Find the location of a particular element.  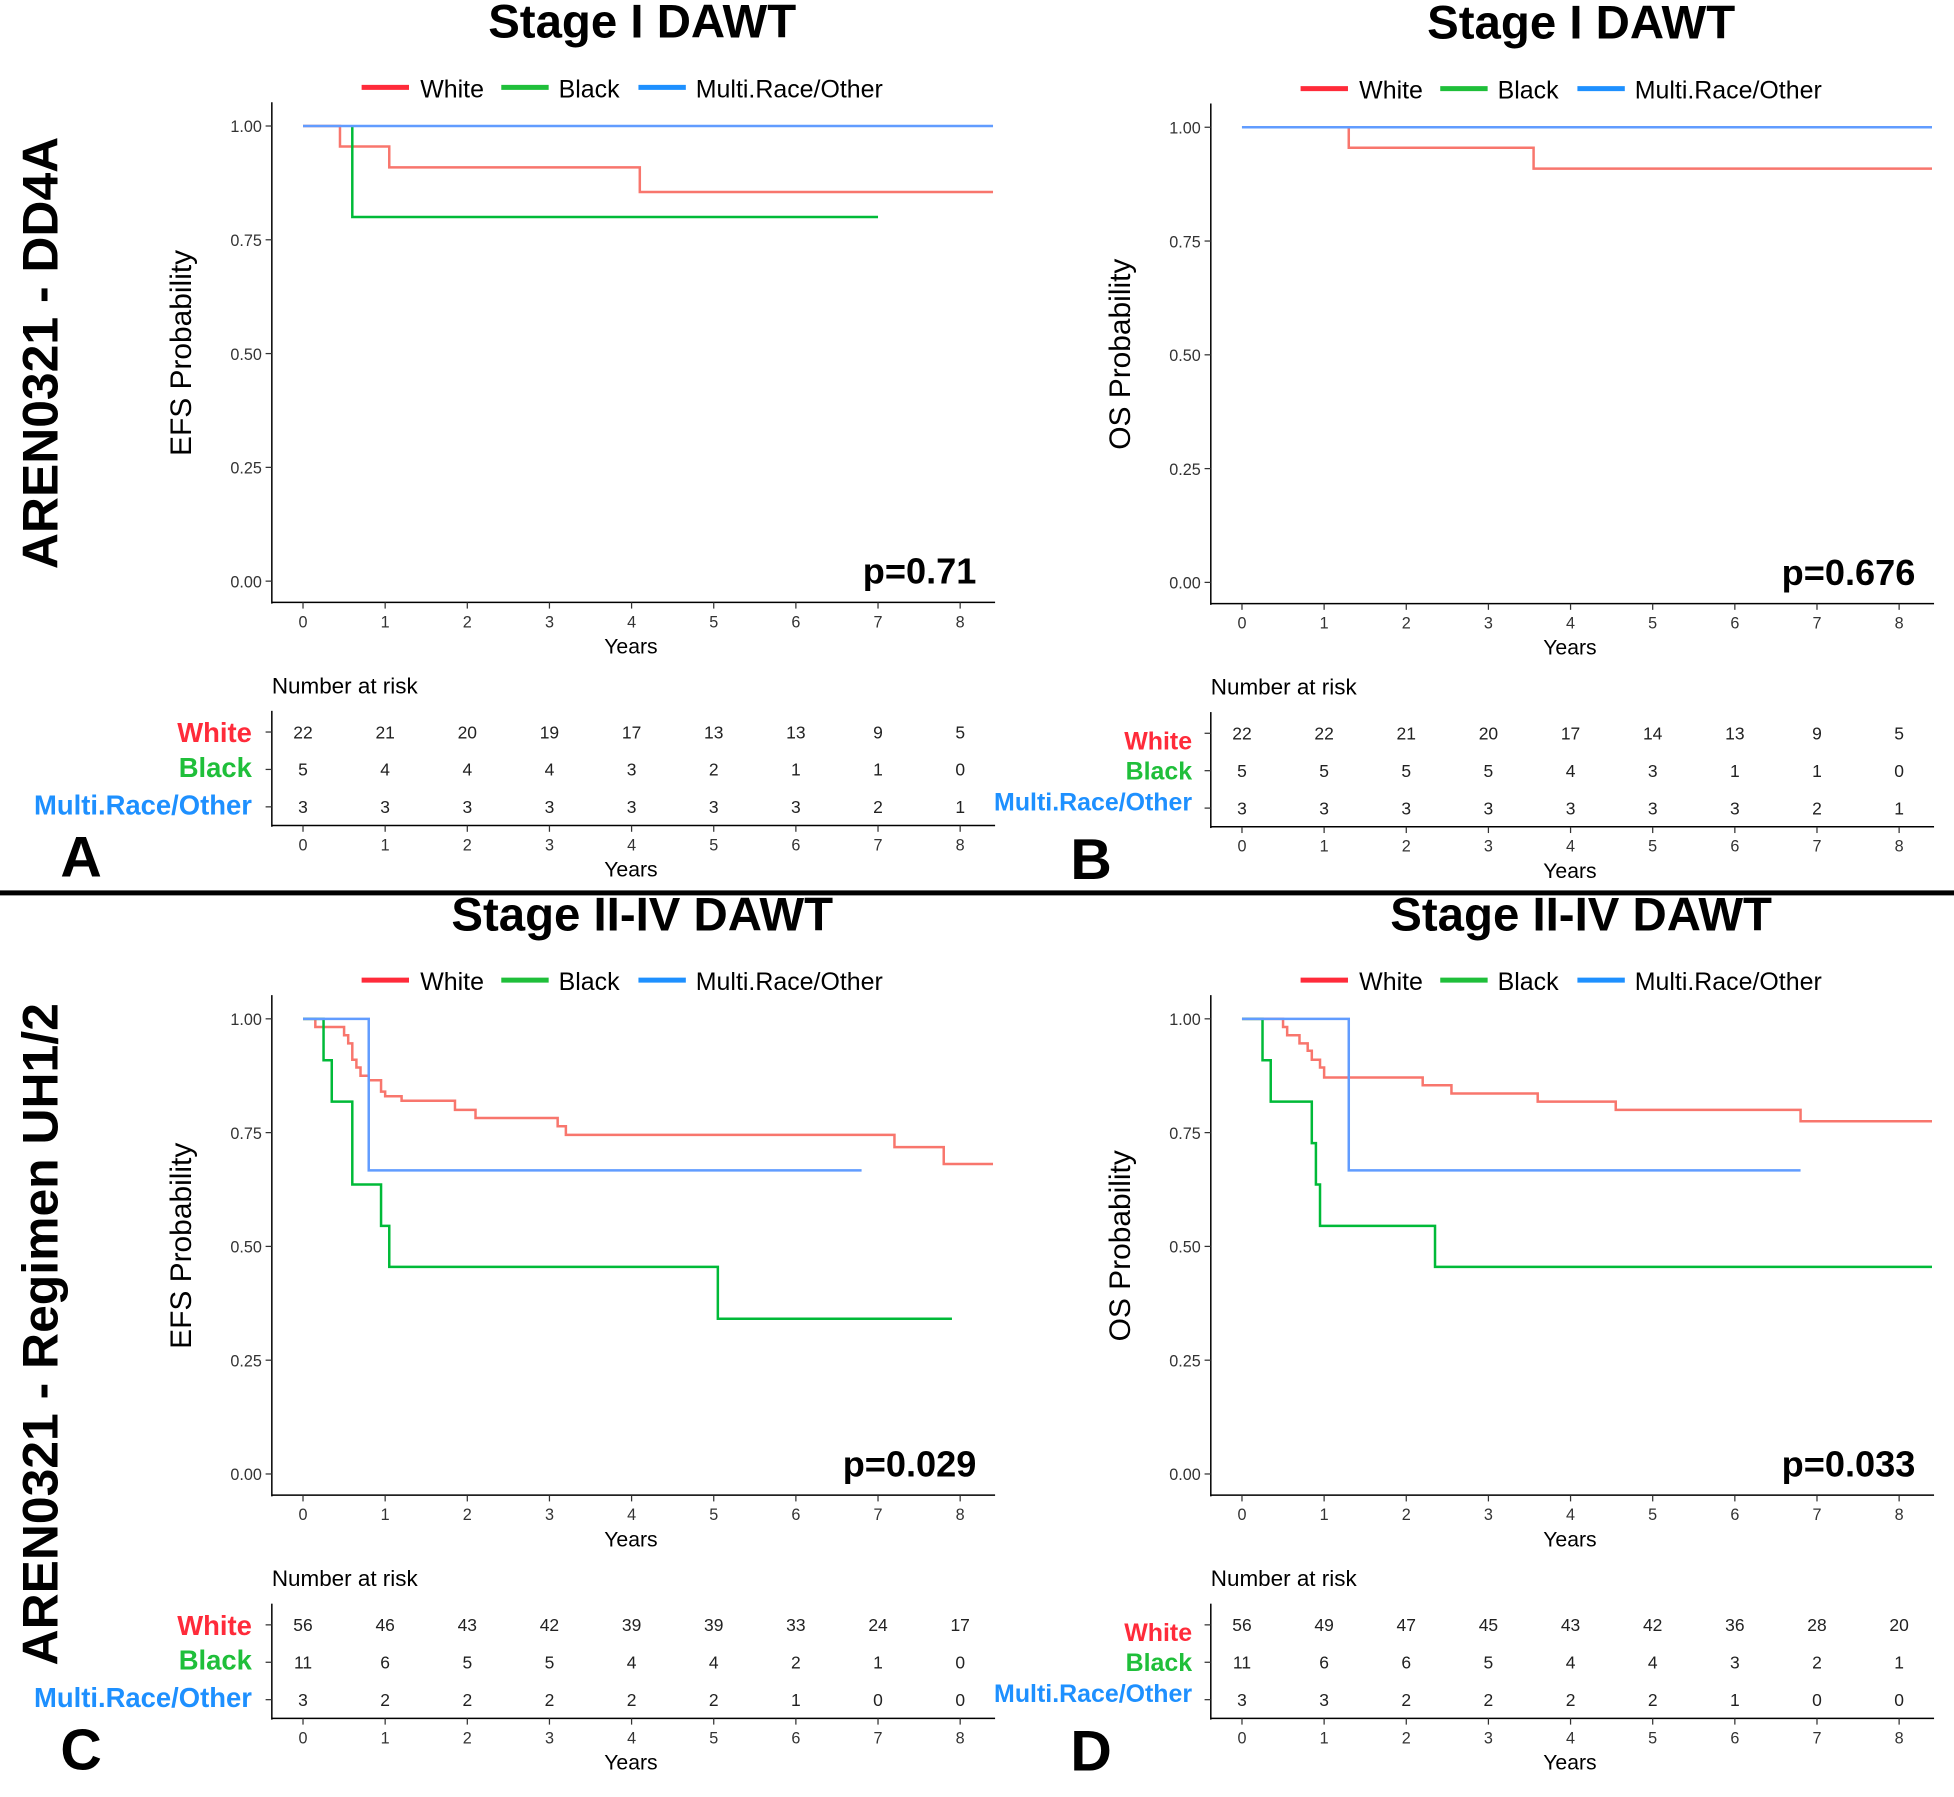

risk-cell: 4 is located at coordinates (1571, 771).